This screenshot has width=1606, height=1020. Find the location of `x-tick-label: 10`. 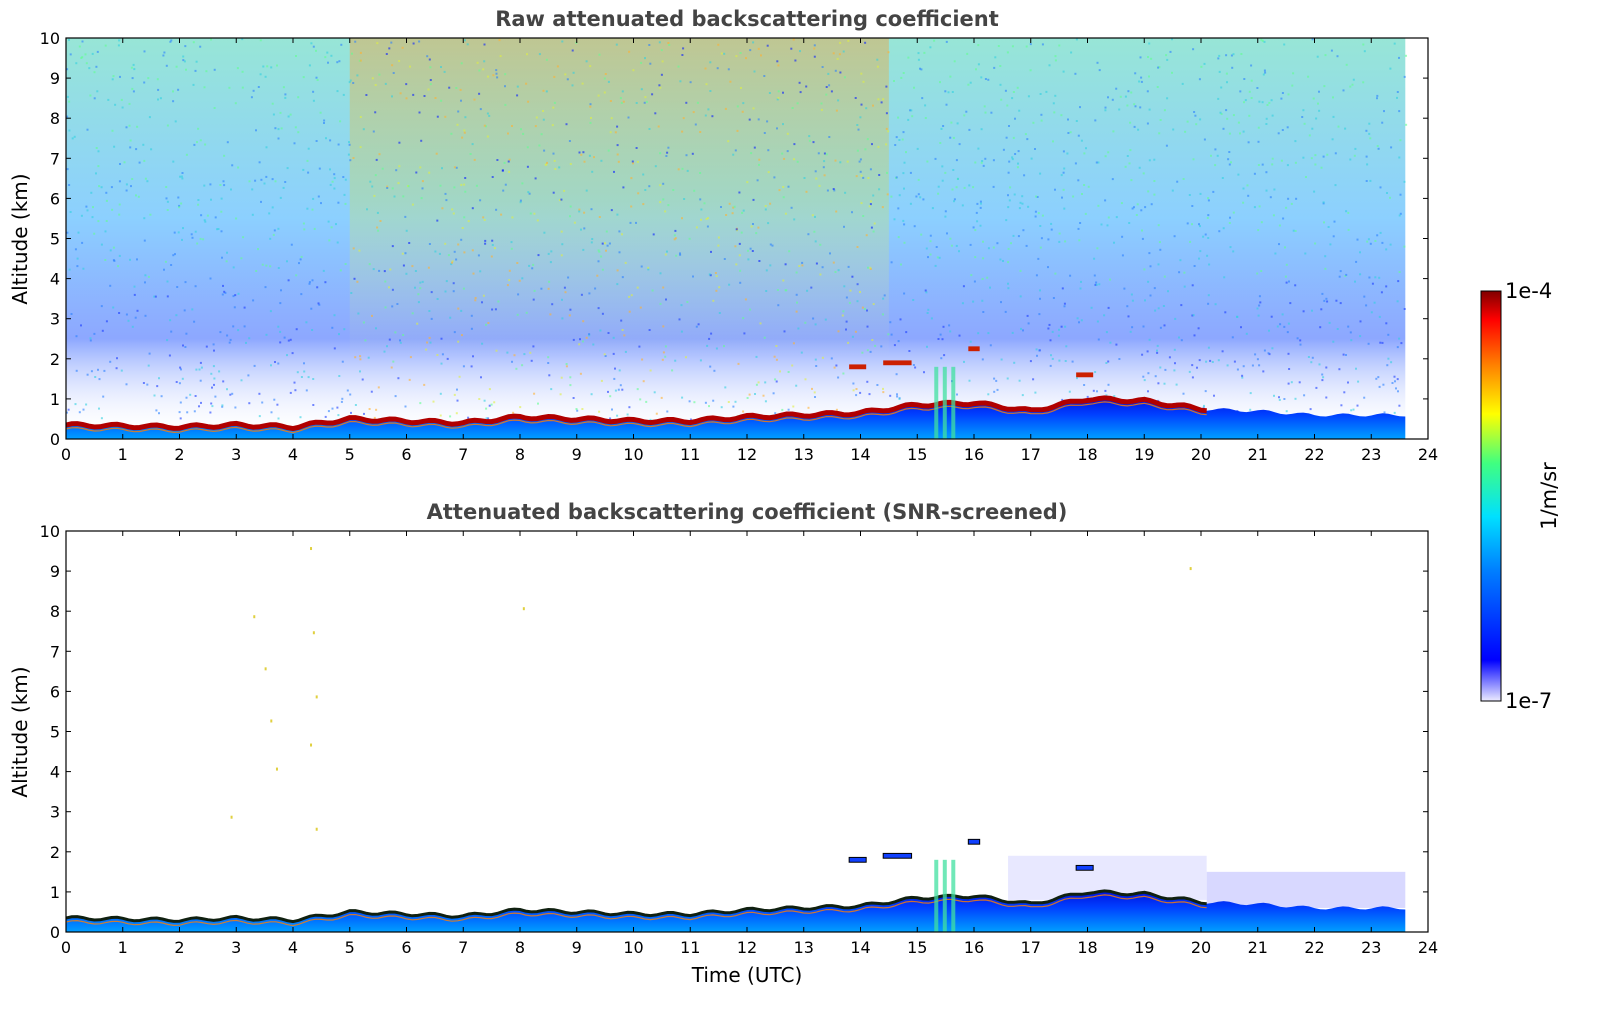

x-tick-label: 10 is located at coordinates (633, 947).